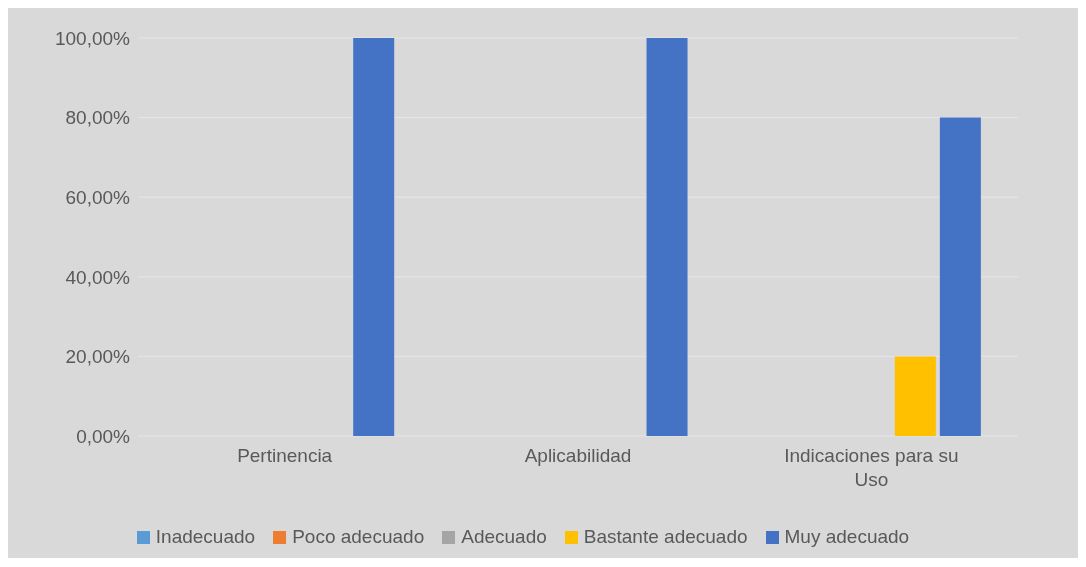 This screenshot has width=1086, height=567. What do you see at coordinates (205, 537) in the screenshot?
I see `legend-label: Inadecuado` at bounding box center [205, 537].